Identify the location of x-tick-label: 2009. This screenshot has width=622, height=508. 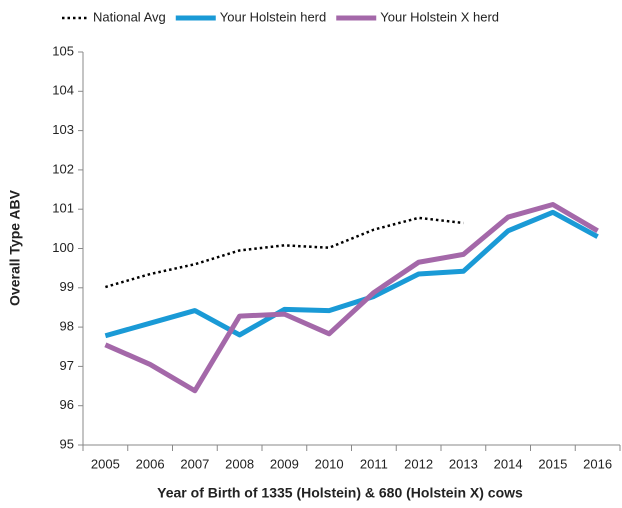
(284, 463).